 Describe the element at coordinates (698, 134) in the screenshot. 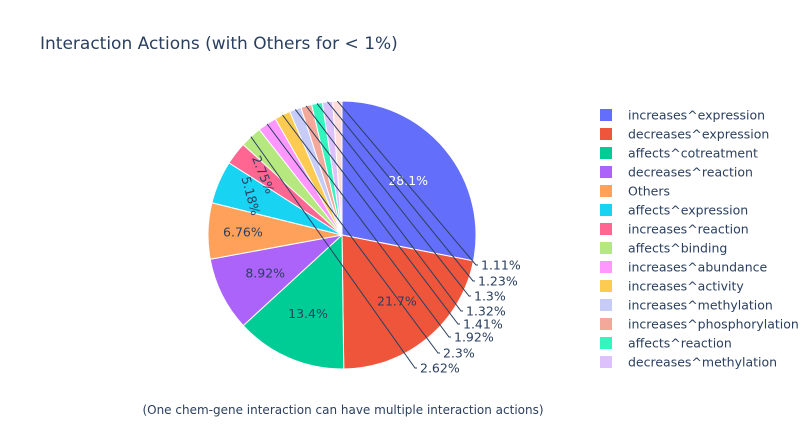

I see `legend-item-label: decreases^expression` at that location.